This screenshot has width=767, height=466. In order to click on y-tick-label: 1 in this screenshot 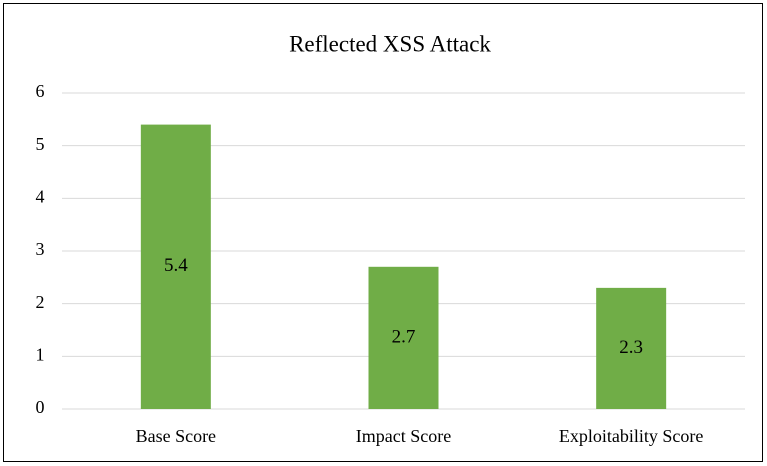, I will do `click(40, 354)`.